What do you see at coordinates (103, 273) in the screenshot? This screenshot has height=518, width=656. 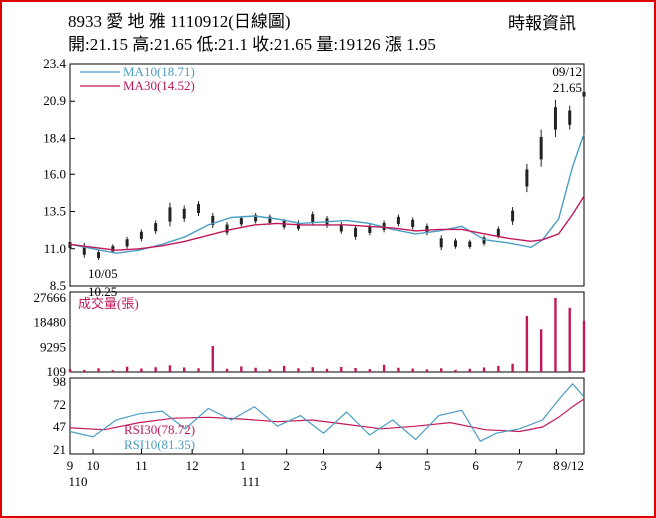 I see `low-date-label: 10/05` at bounding box center [103, 273].